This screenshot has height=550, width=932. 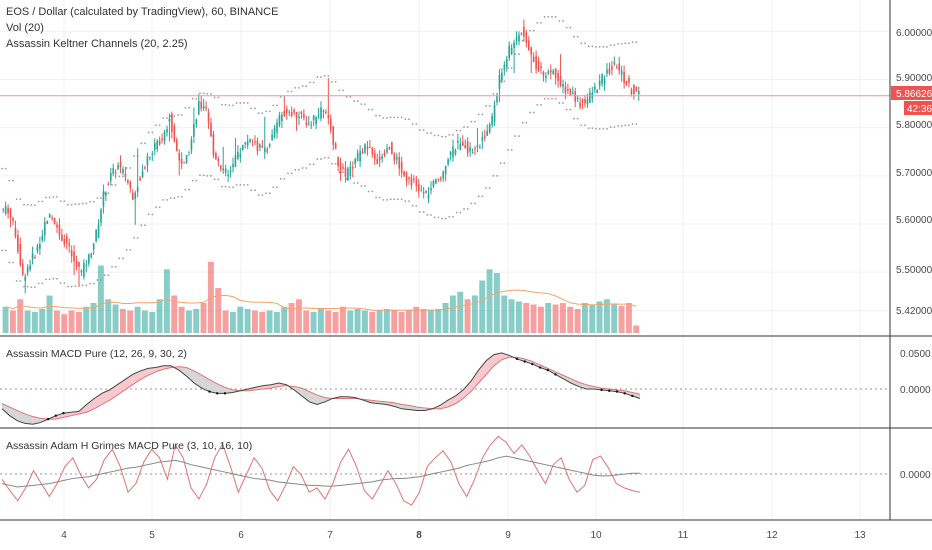 What do you see at coordinates (320, 471) in the screenshot?
I see `grimes-slow-line` at bounding box center [320, 471].